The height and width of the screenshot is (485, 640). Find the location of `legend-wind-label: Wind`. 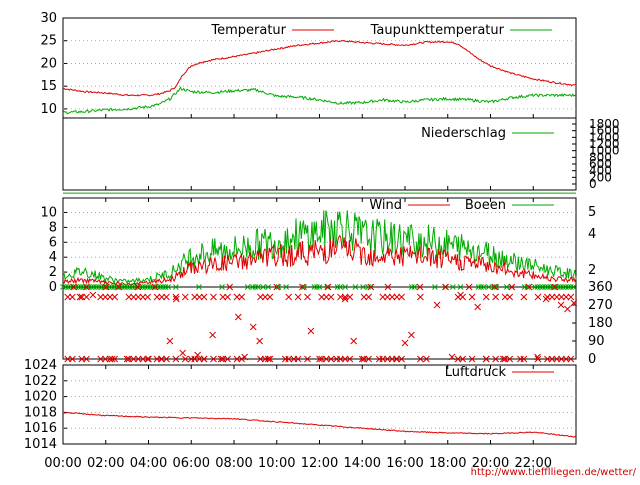

legend-wind-label: Wind is located at coordinates (385, 205).